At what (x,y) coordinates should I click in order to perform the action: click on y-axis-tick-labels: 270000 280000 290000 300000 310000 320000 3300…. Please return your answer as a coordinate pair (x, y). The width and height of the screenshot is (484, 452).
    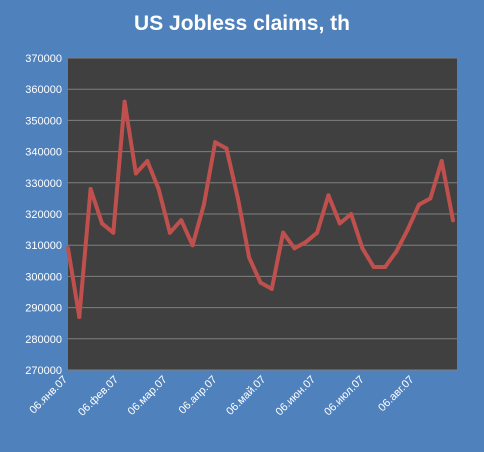
    Looking at the image, I should click on (43, 215).